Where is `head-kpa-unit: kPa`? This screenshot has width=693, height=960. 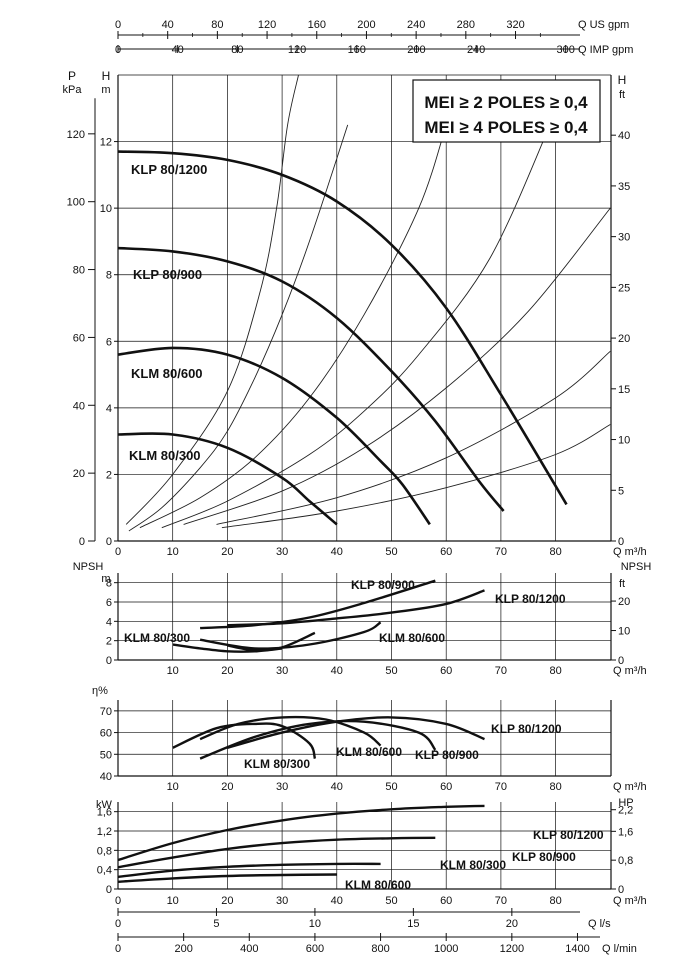 head-kpa-unit: kPa is located at coordinates (73, 90).